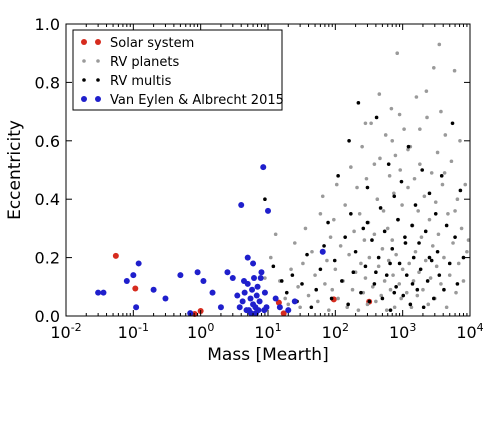 The height and width of the screenshot is (428, 500). Describe the element at coordinates (84, 42) in the screenshot. I see `legend-marker` at that location.